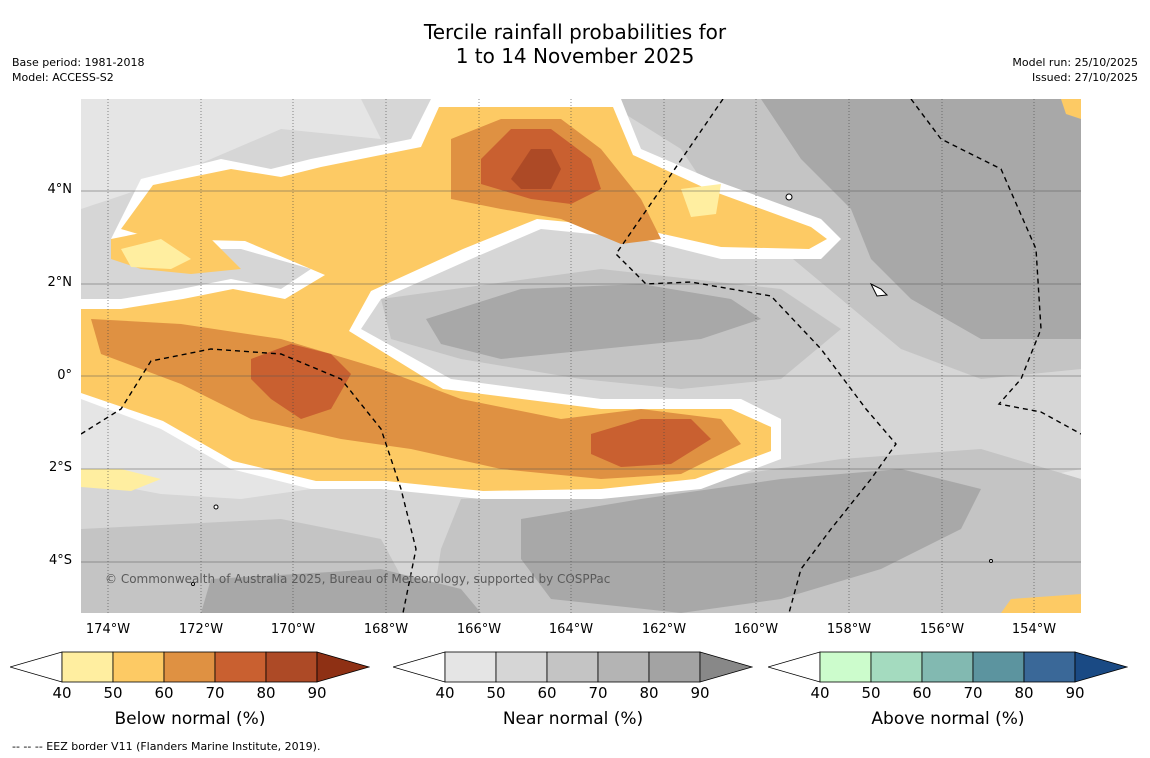 The width and height of the screenshot is (1150, 758). Describe the element at coordinates (1084, 77) in the screenshot. I see `issued-date: Issued: 27/10/2025` at that location.